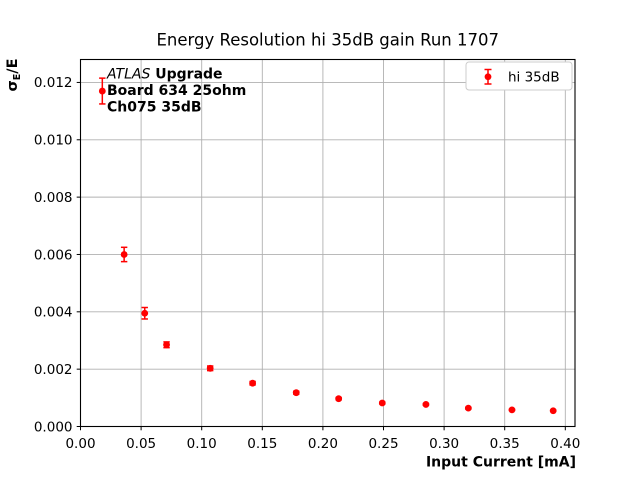 This screenshot has width=640, height=480. What do you see at coordinates (53, 427) in the screenshot?
I see `y-tick-label: 0.000` at bounding box center [53, 427].